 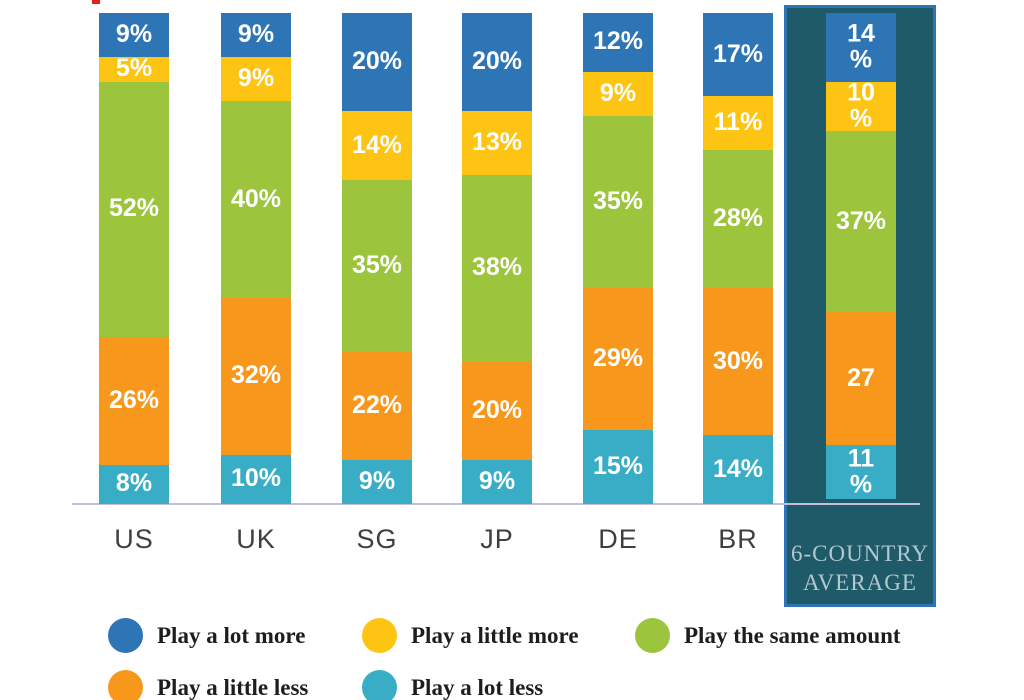 I want to click on legend-item-label: Play a lot less, so click(x=477, y=687).